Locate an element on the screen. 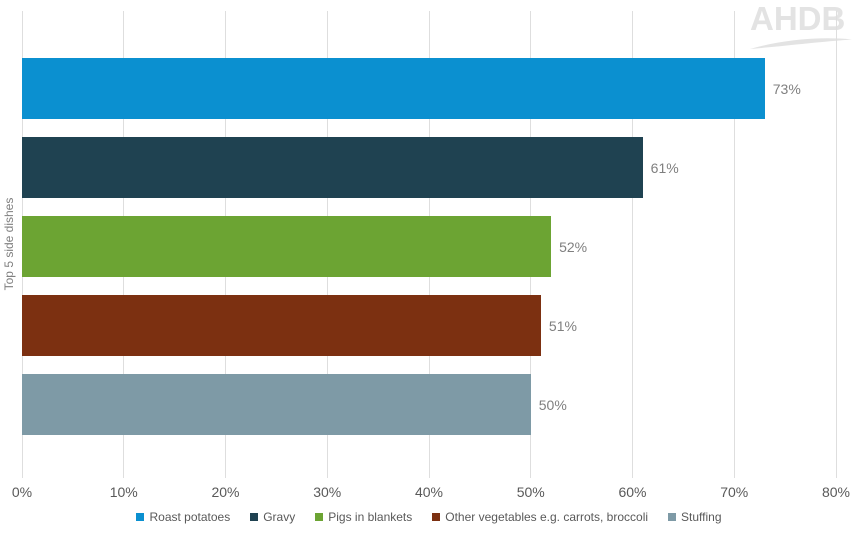 The height and width of the screenshot is (544, 858). legend-item-pigs-in-blankets: Pigs in blankets is located at coordinates (363, 517).